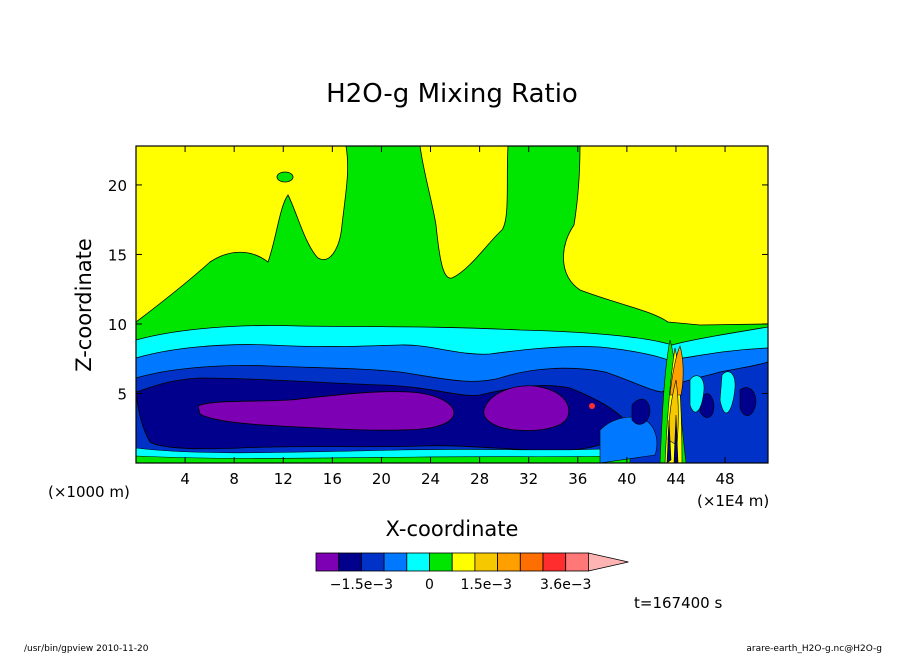 The image size is (904, 654). What do you see at coordinates (117, 255) in the screenshot?
I see `y-tick-label: 15` at bounding box center [117, 255].